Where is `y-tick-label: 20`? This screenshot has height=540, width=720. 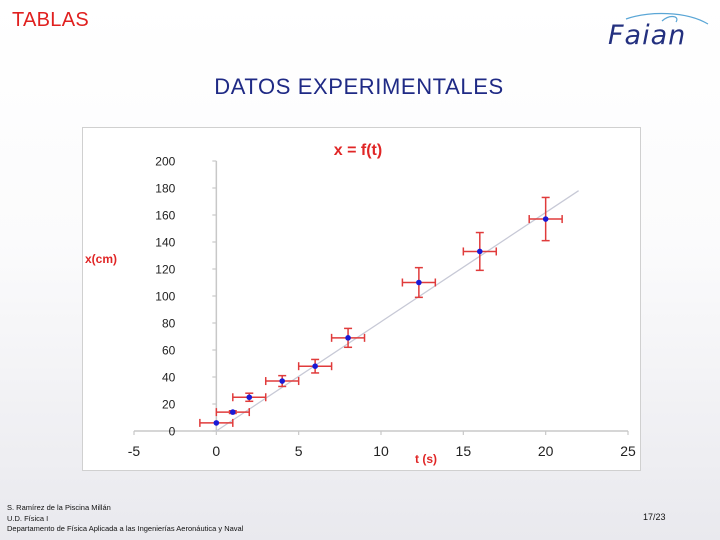 y-tick-label: 20 is located at coordinates (169, 405).